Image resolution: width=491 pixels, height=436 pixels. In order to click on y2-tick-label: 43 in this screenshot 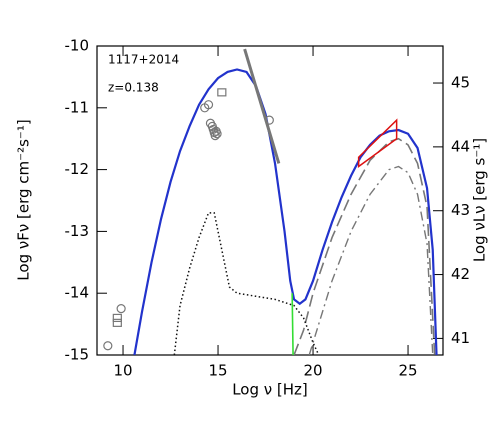, I will do `click(460, 210)`.